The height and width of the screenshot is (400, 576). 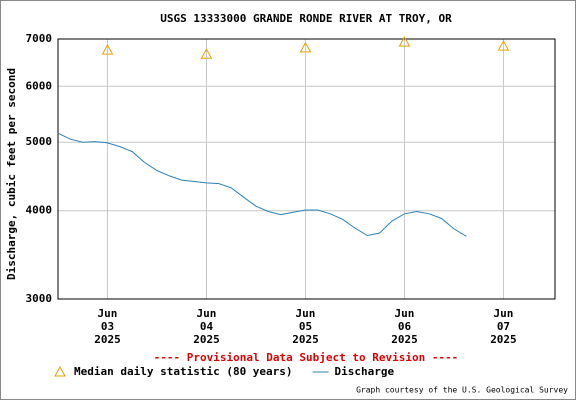 What do you see at coordinates (11, 174) in the screenshot?
I see `y-axis-label: Discharge, cubic feet per second` at bounding box center [11, 174].